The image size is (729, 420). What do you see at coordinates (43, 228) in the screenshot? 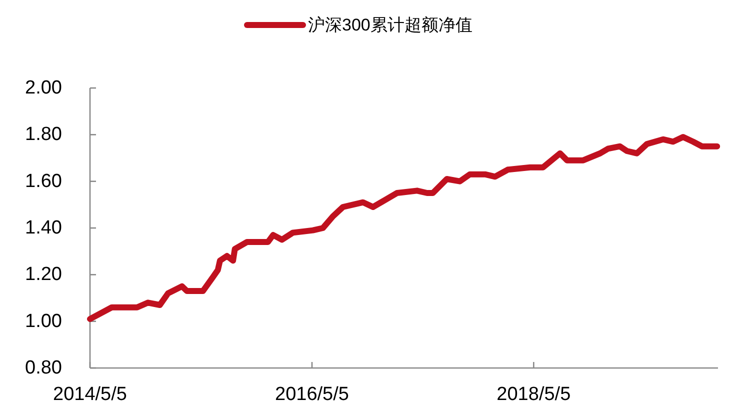
I see `y-tick-label: 1.40` at bounding box center [43, 228].